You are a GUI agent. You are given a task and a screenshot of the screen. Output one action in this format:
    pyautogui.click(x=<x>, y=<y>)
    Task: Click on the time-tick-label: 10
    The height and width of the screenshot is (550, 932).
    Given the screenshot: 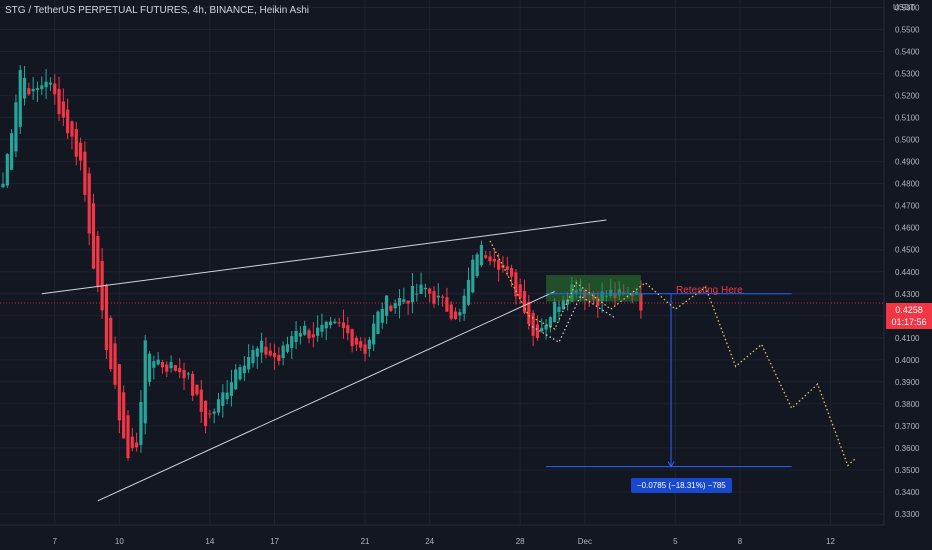 What is the action you would take?
    pyautogui.click(x=119, y=541)
    